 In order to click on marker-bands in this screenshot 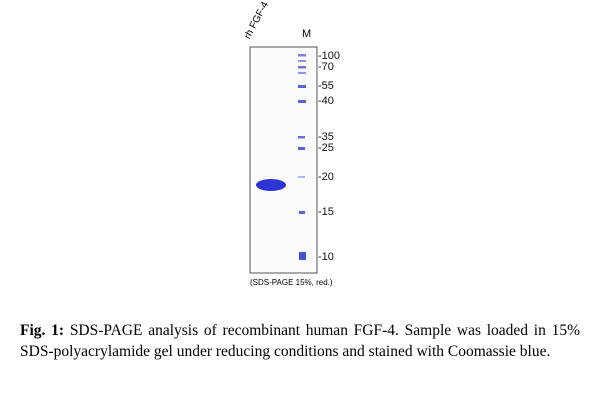, I will do `click(302, 157)`.